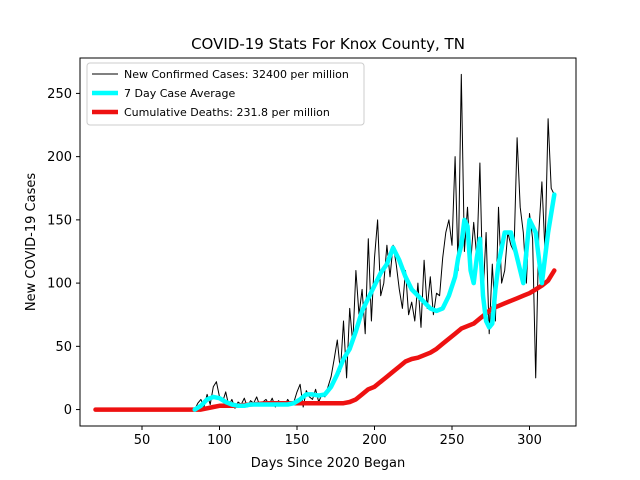  I want to click on y-tick-label: 0, so click(68, 410).